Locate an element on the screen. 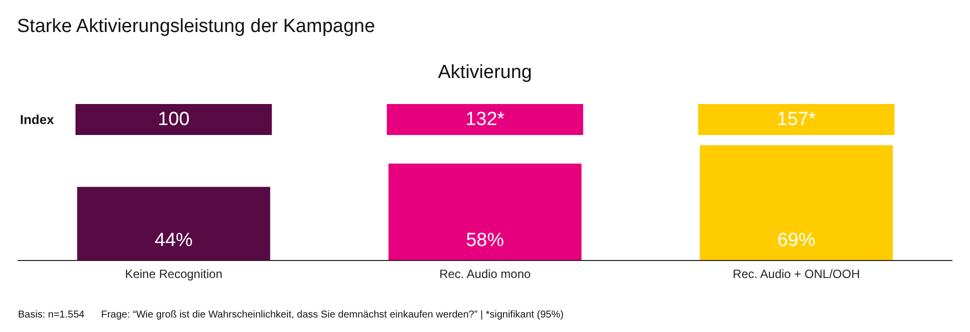 The image size is (970, 332). data-label: 69% is located at coordinates (796, 240).